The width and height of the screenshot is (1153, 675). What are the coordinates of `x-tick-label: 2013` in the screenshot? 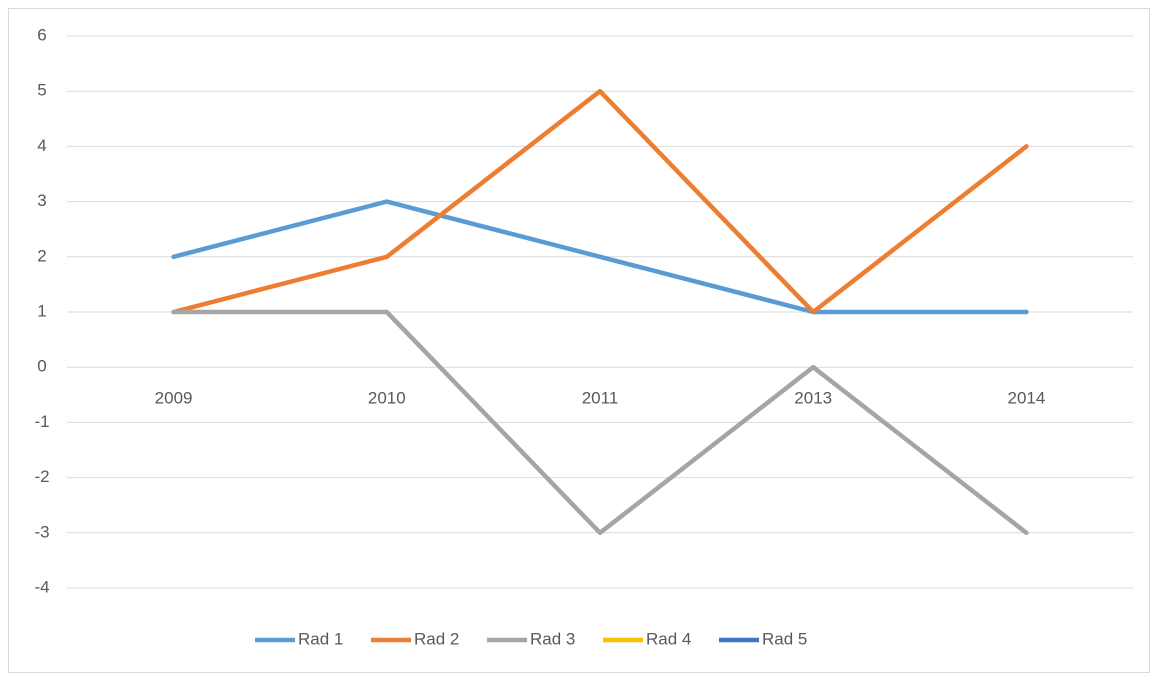 It's located at (813, 398).